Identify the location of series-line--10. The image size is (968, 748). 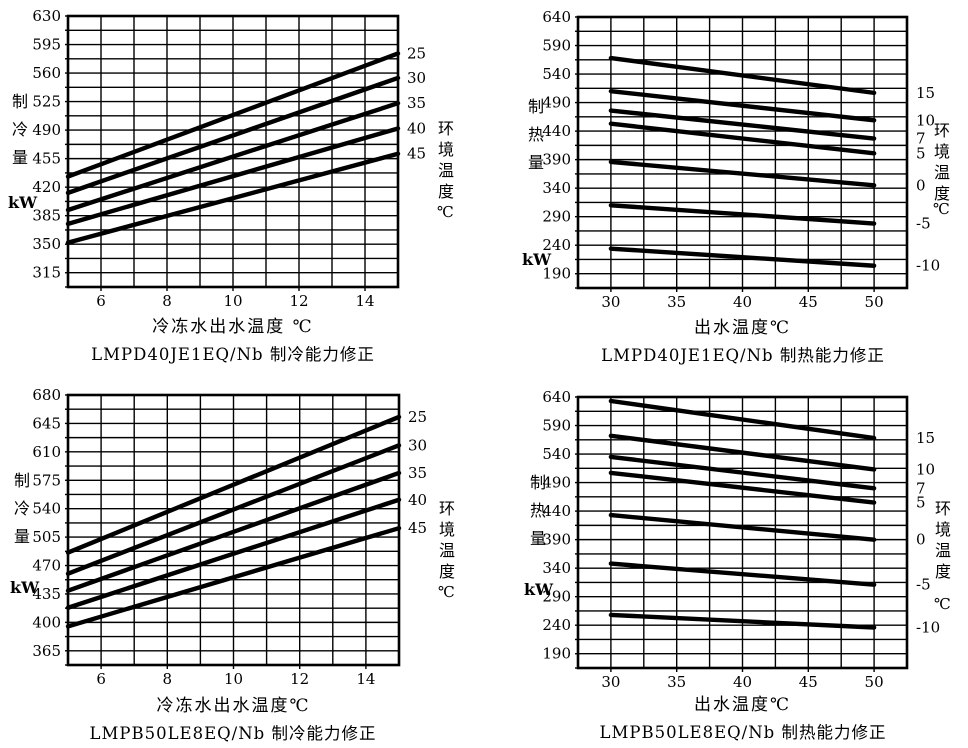
(742, 621).